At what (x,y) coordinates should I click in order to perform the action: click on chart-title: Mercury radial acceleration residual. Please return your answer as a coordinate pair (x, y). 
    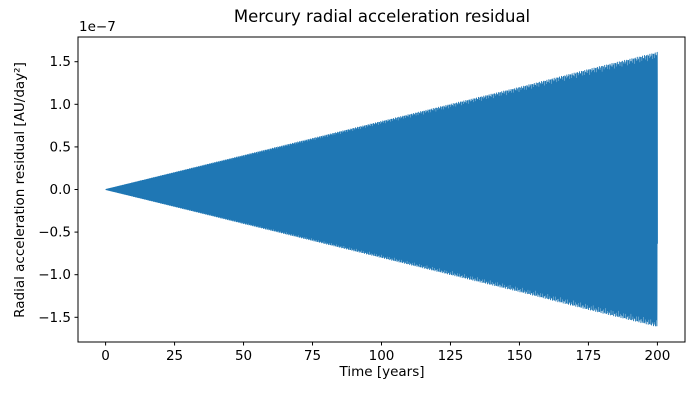
    Looking at the image, I should click on (382, 16).